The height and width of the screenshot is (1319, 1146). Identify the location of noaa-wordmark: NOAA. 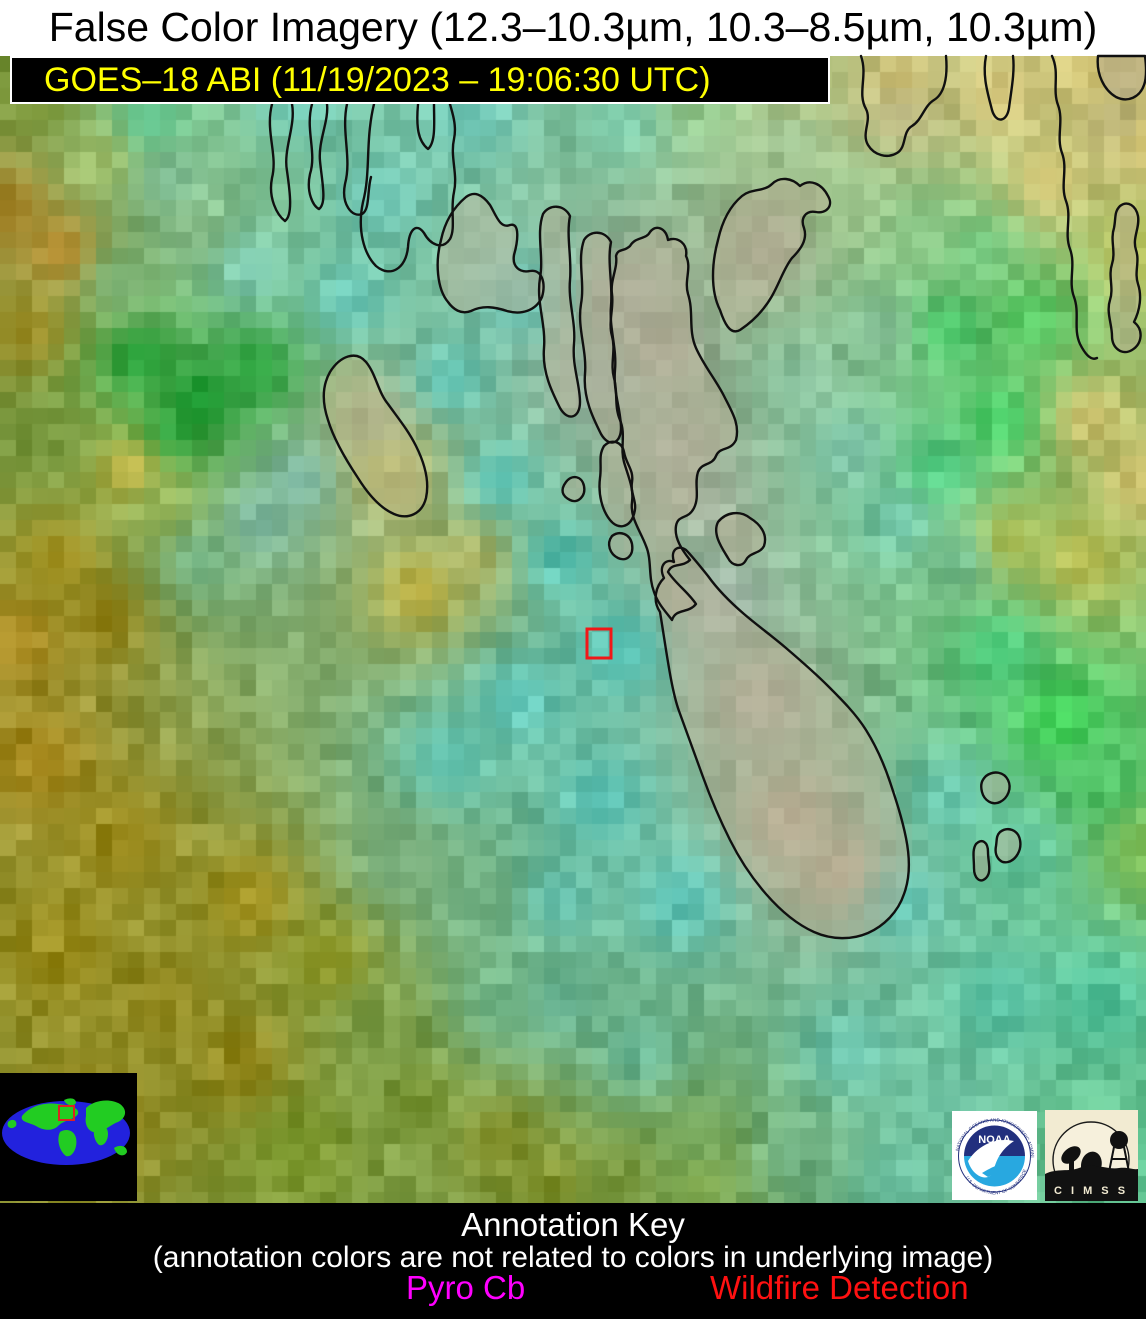
(994, 1140).